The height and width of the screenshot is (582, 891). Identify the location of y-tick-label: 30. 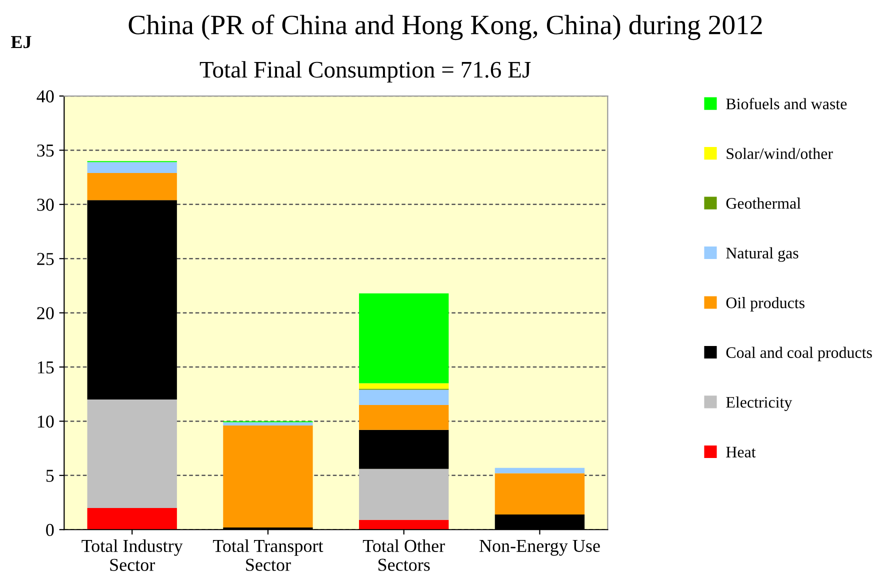
(45, 204).